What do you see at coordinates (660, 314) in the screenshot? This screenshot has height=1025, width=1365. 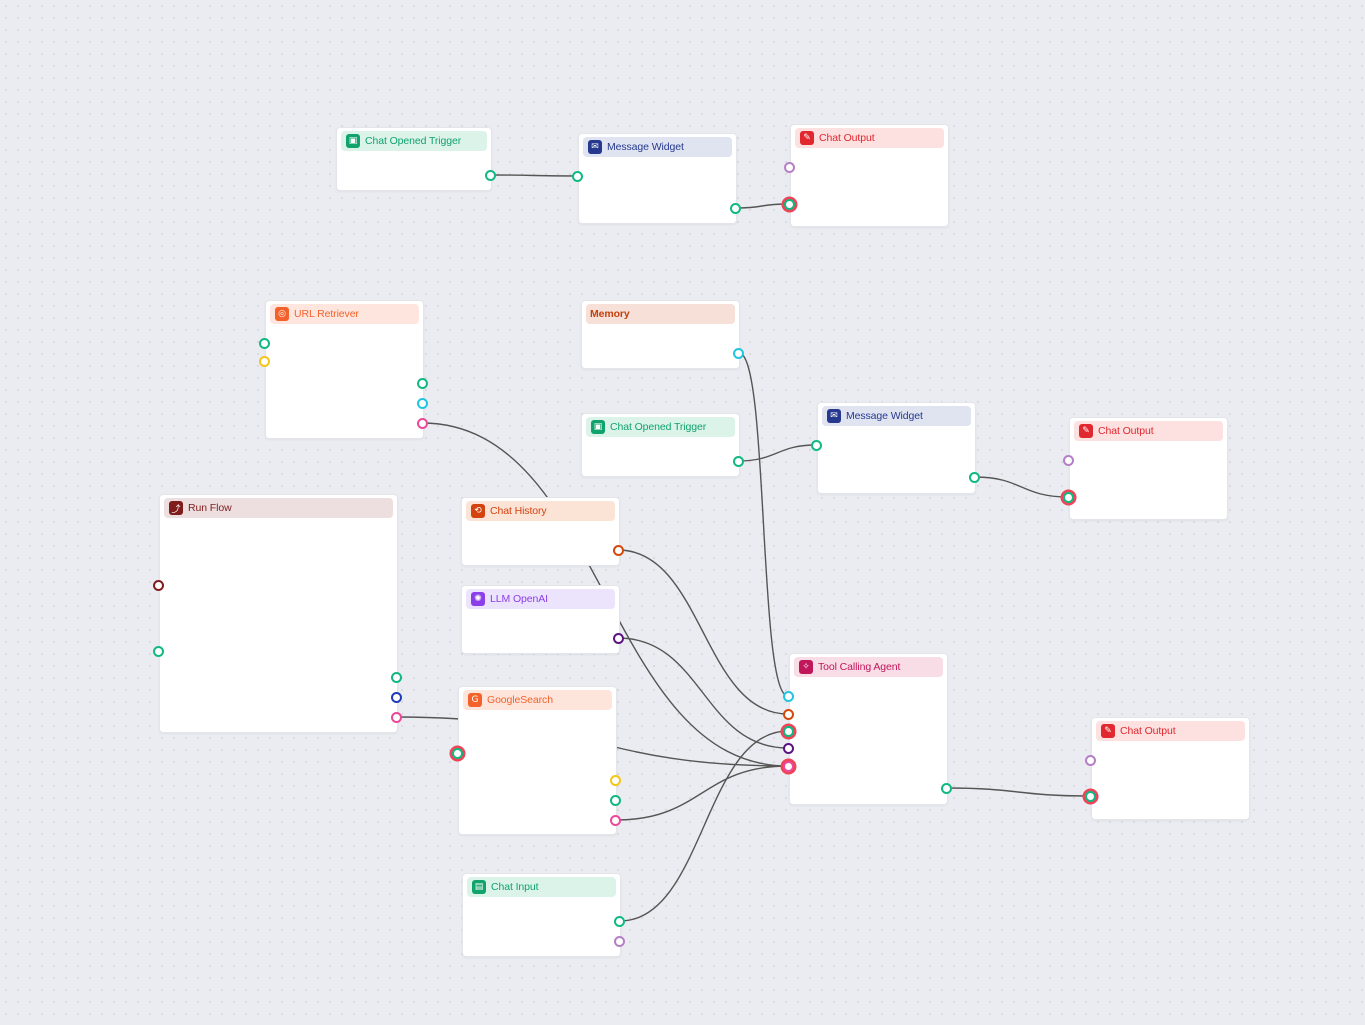 I see `node-header: Memory` at bounding box center [660, 314].